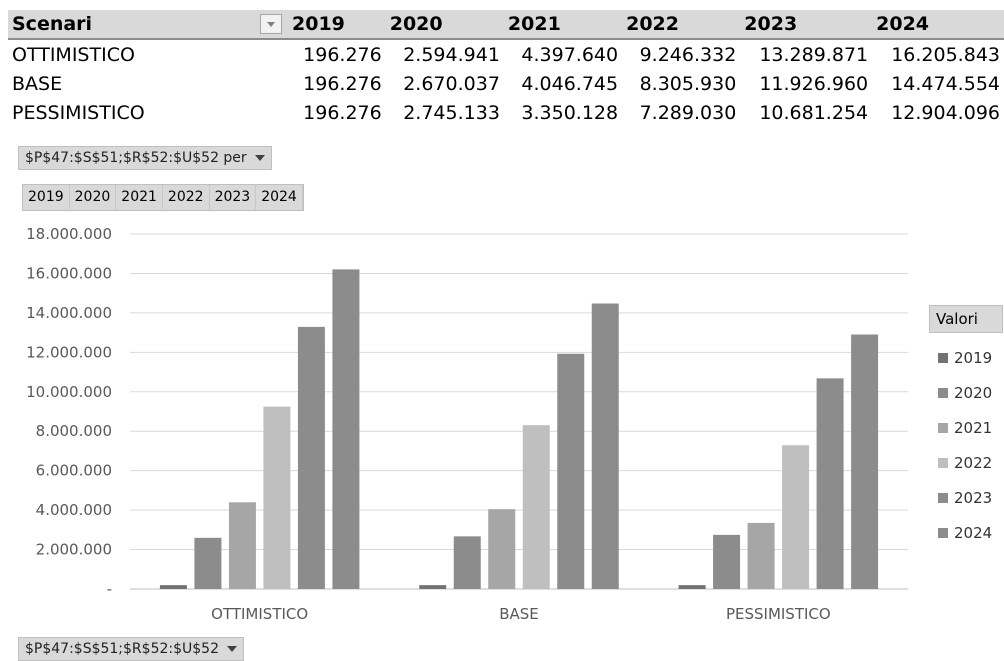  I want to click on chart-filter-field-label: $P$47:$S$51;$R$52:$U$52 per, so click(136, 158).